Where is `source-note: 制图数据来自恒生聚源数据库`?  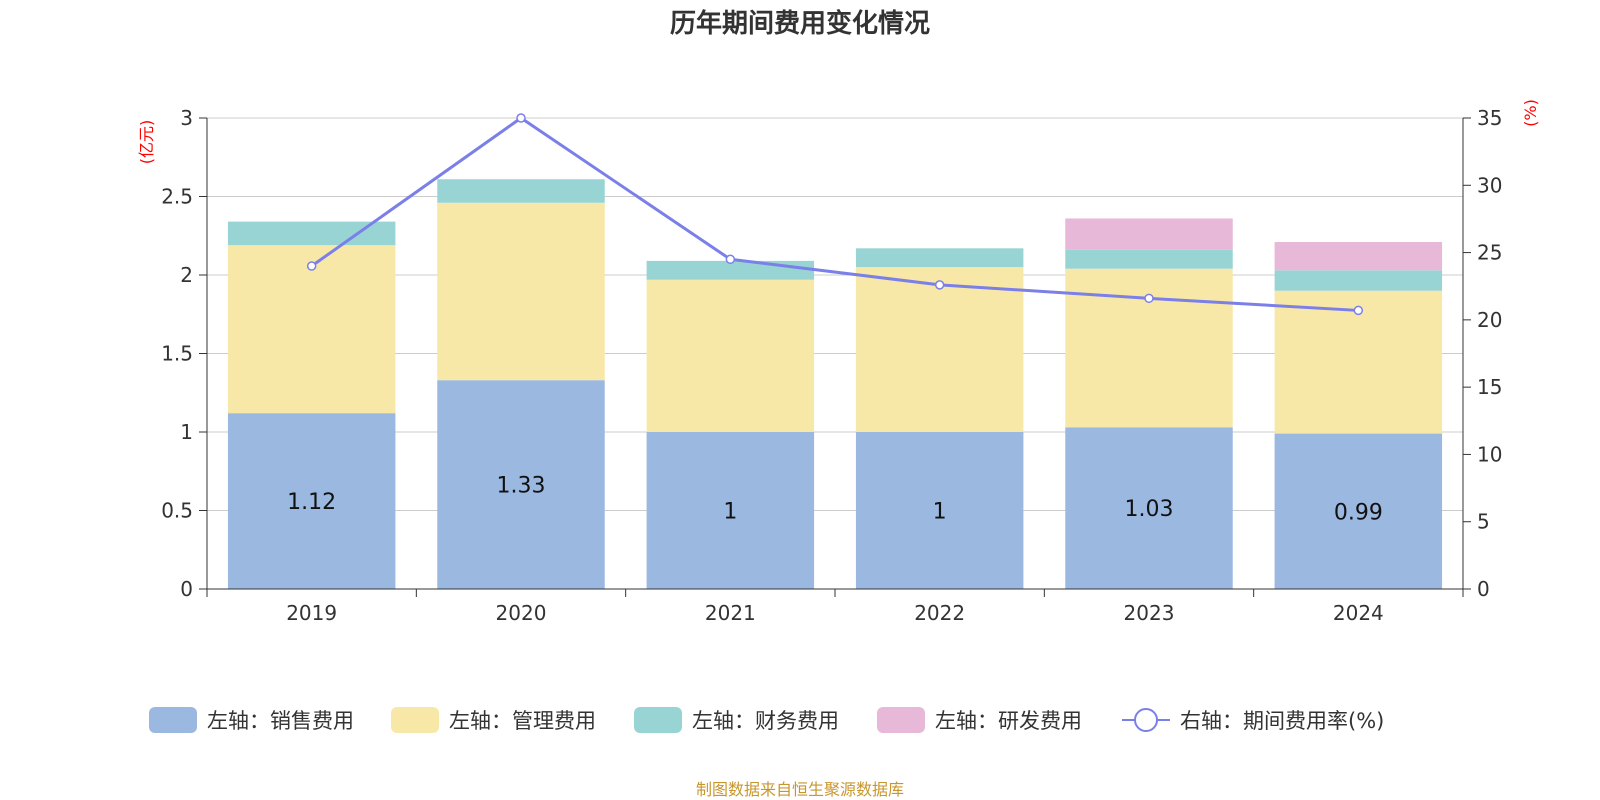
source-note: 制图数据来自恒生聚源数据库 is located at coordinates (800, 789).